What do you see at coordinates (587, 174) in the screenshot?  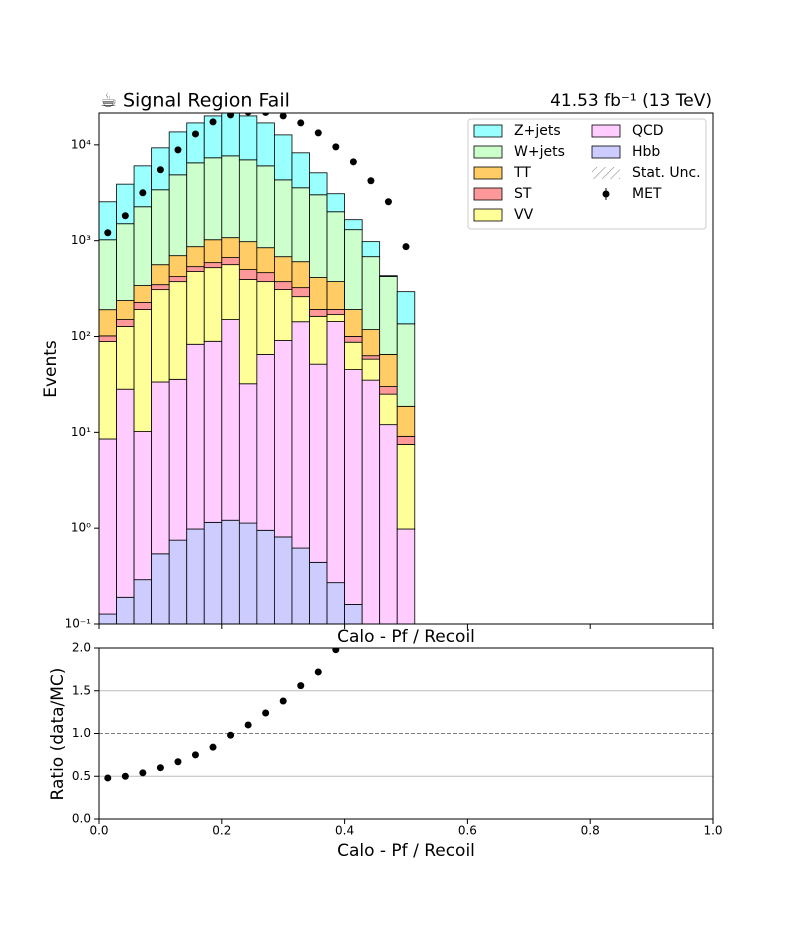 I see `legend: Z+jets W+jets TT ST VV QCD Hbb Stat. Unc. MET` at bounding box center [587, 174].